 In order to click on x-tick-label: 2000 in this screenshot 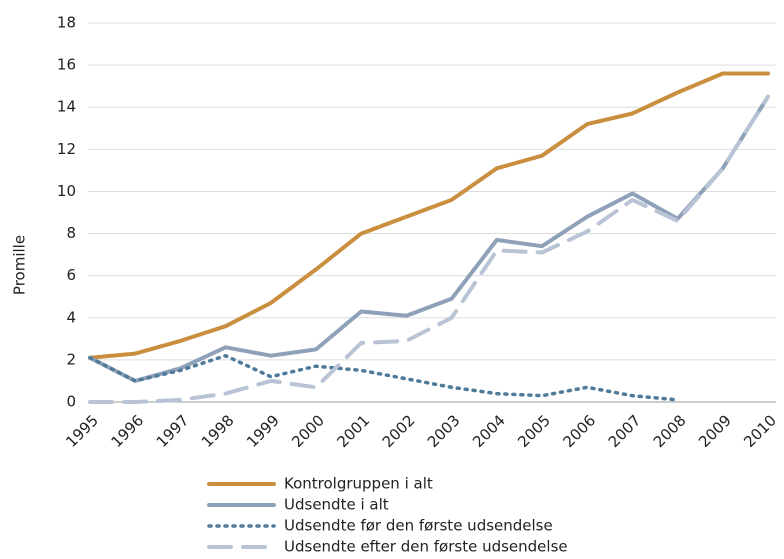, I will do `click(308, 431)`.